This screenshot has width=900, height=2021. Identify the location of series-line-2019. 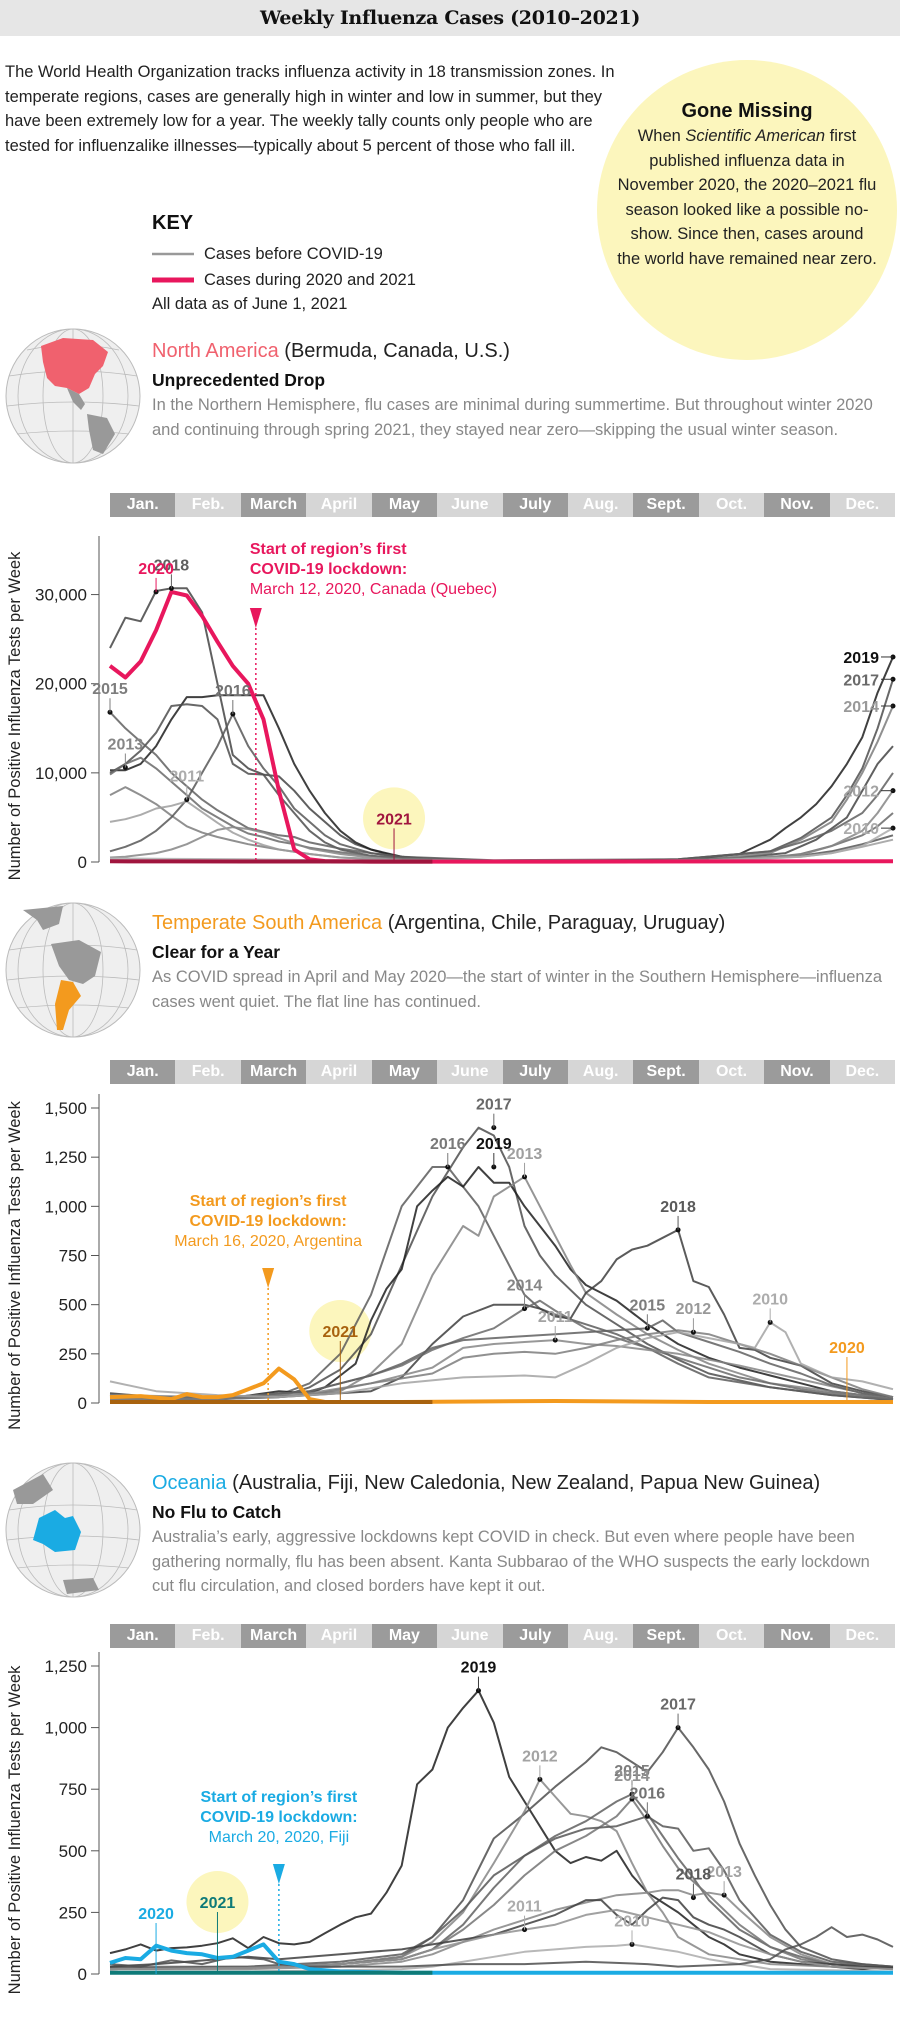
(502, 759).